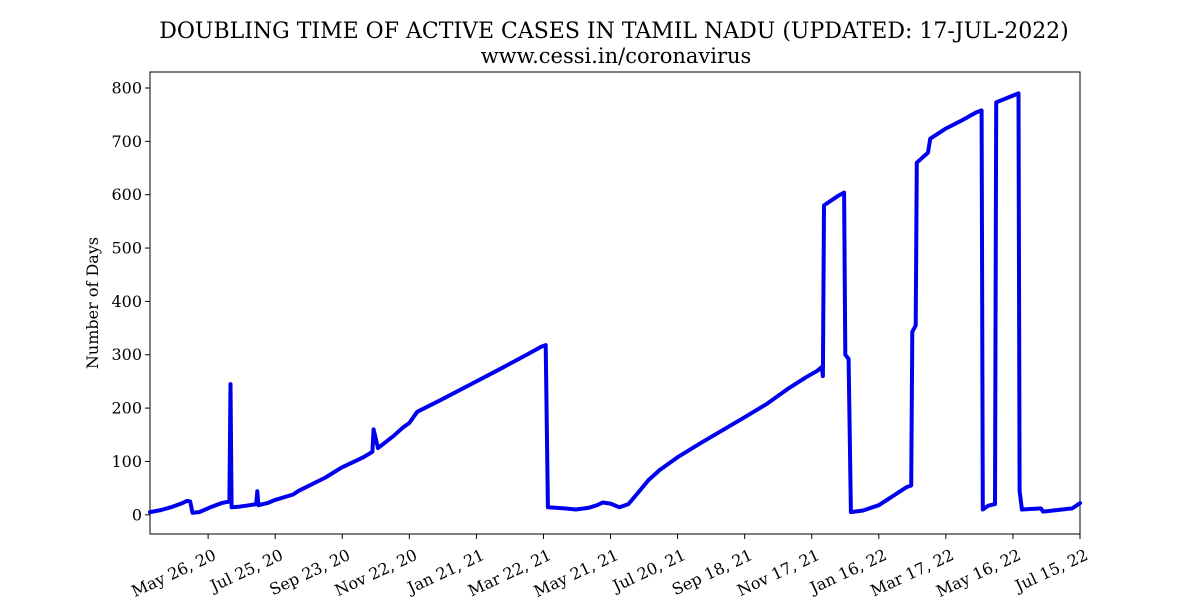 The image size is (1200, 600). Describe the element at coordinates (126, 301) in the screenshot. I see `y-tick-label: 400` at that location.